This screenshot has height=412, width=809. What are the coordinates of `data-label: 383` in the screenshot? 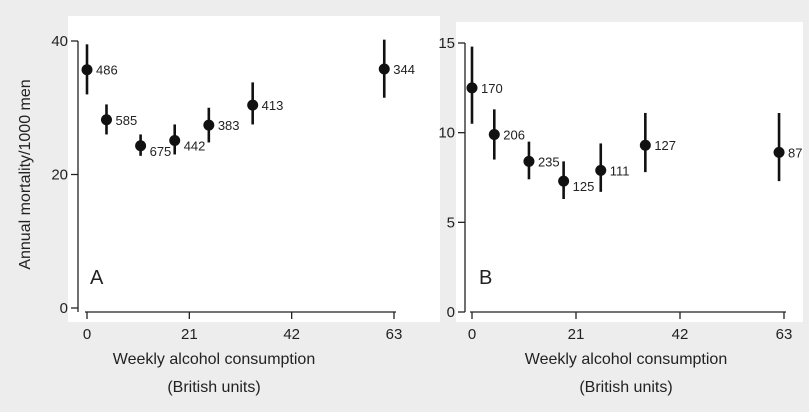 It's located at (229, 125).